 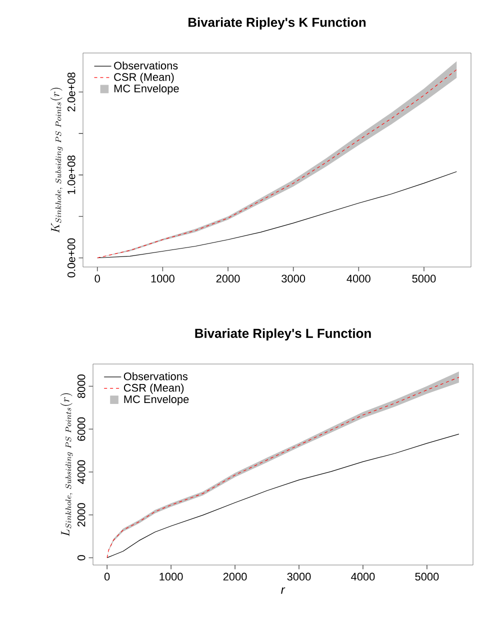 I want to click on y-tick-label: 2000, so click(x=81, y=514).